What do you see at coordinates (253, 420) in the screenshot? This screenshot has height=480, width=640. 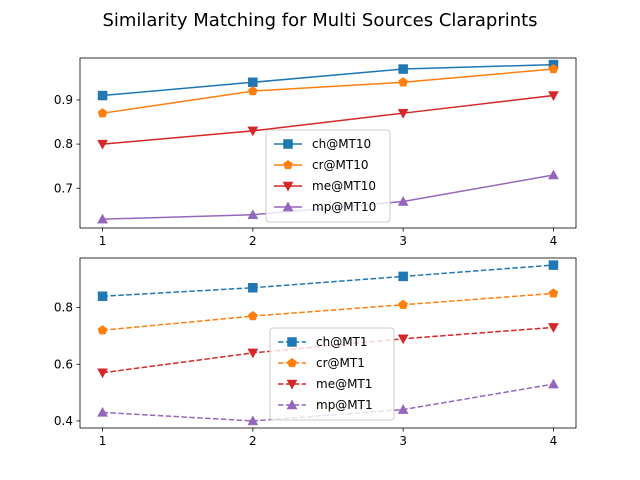 I see `data-point-mp@MT1-2` at bounding box center [253, 420].